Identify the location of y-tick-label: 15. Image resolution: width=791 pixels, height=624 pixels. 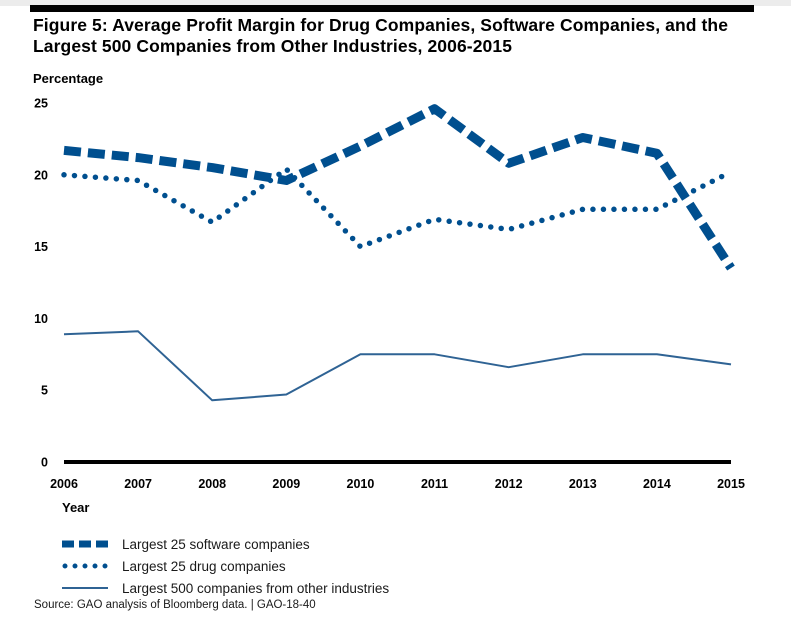
(41, 247).